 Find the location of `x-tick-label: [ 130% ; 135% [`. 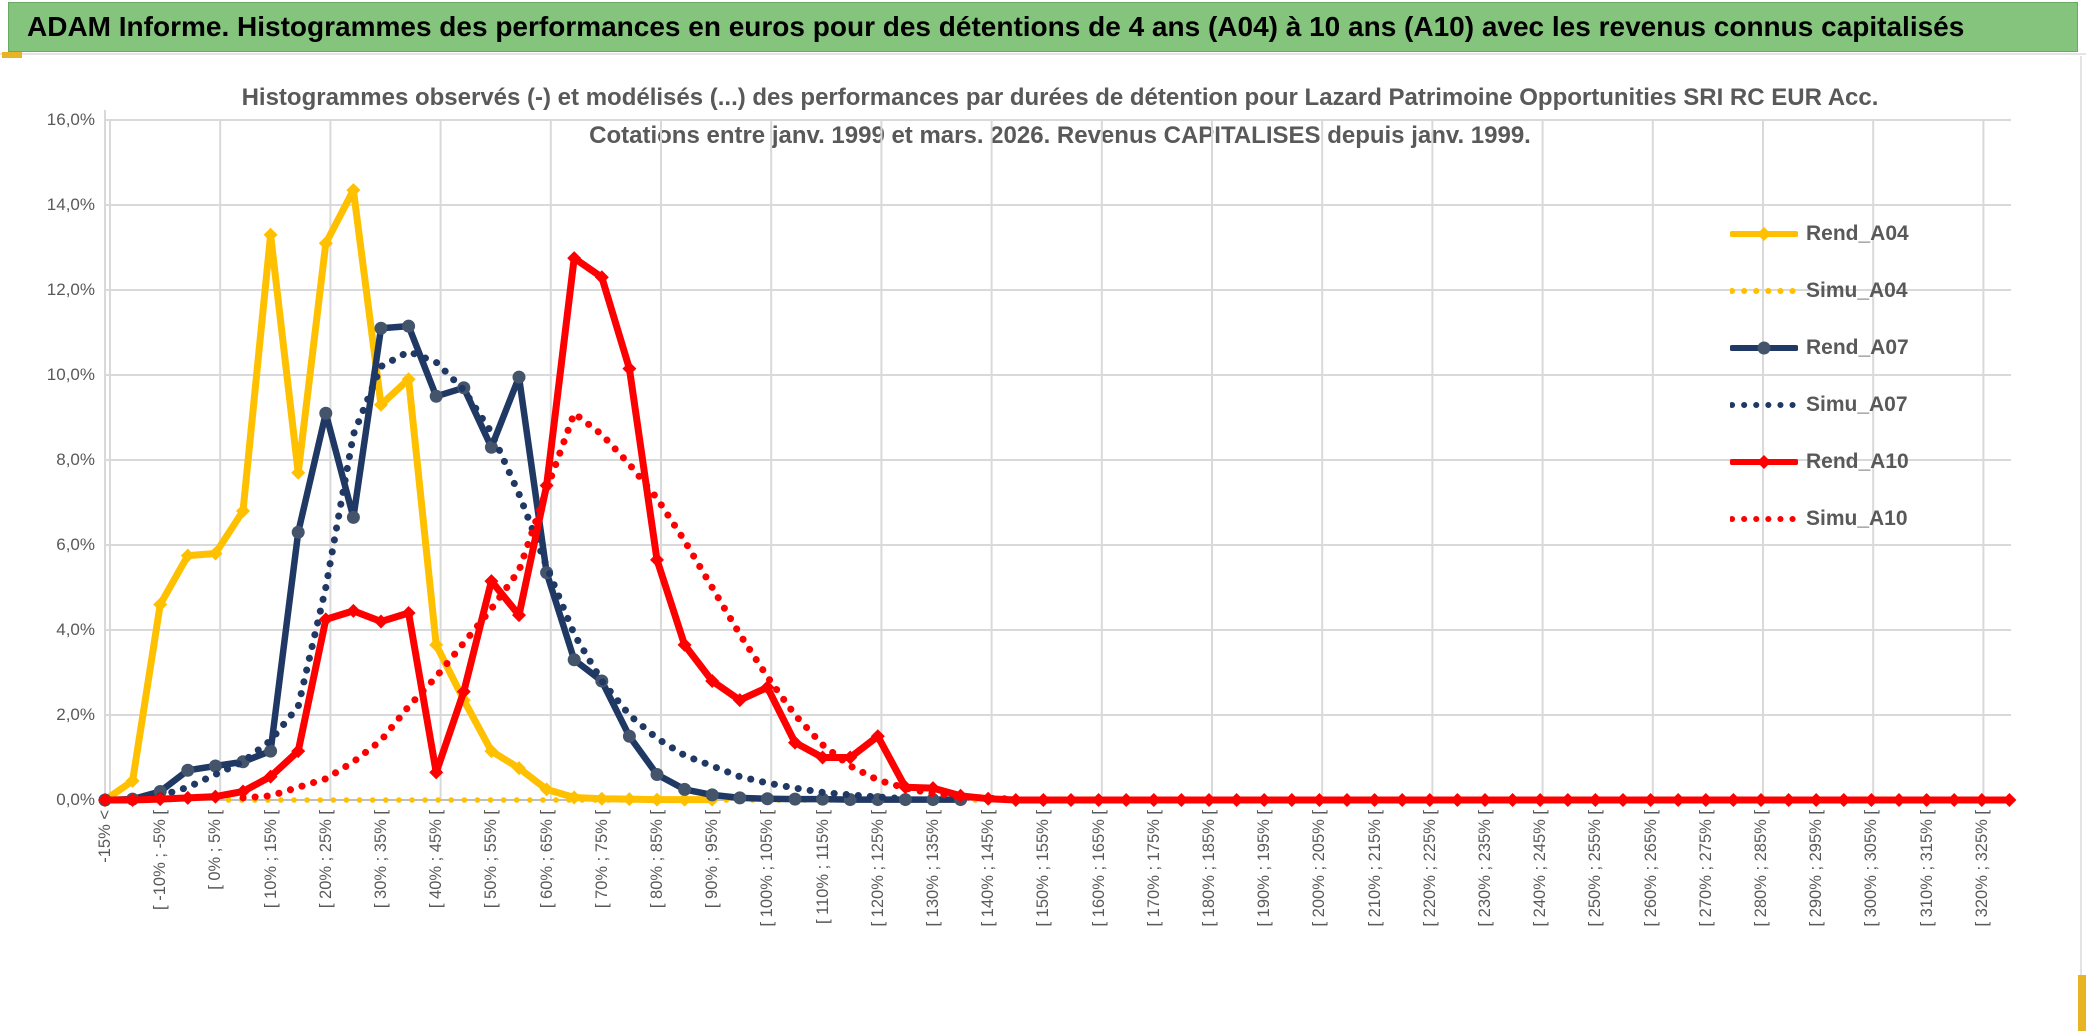

x-tick-label: [ 130% ; 135% [ is located at coordinates (933, 868).